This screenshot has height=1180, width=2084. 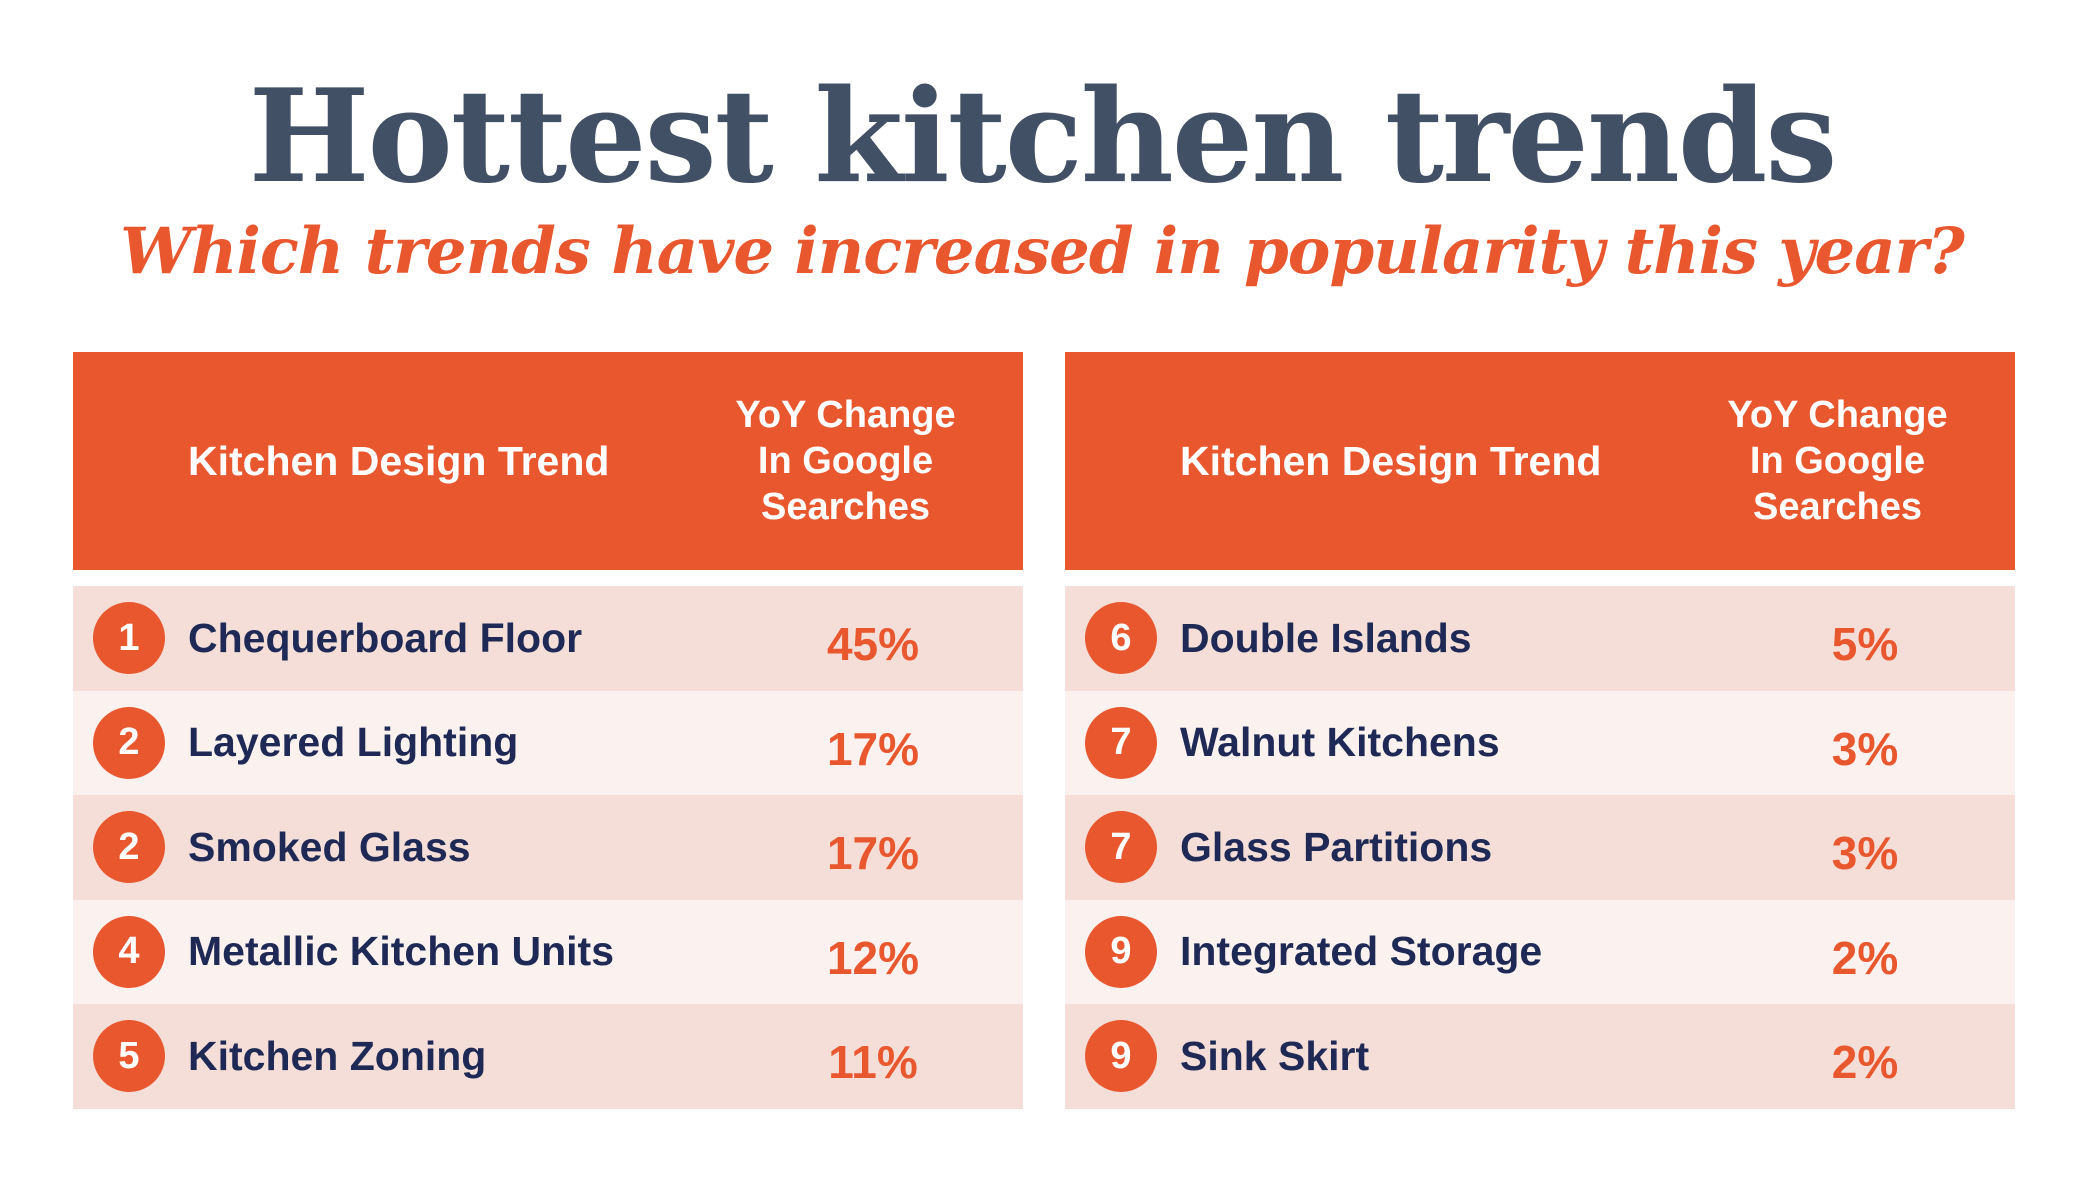 I want to click on trend-label: Glass Partitions, so click(x=1336, y=846).